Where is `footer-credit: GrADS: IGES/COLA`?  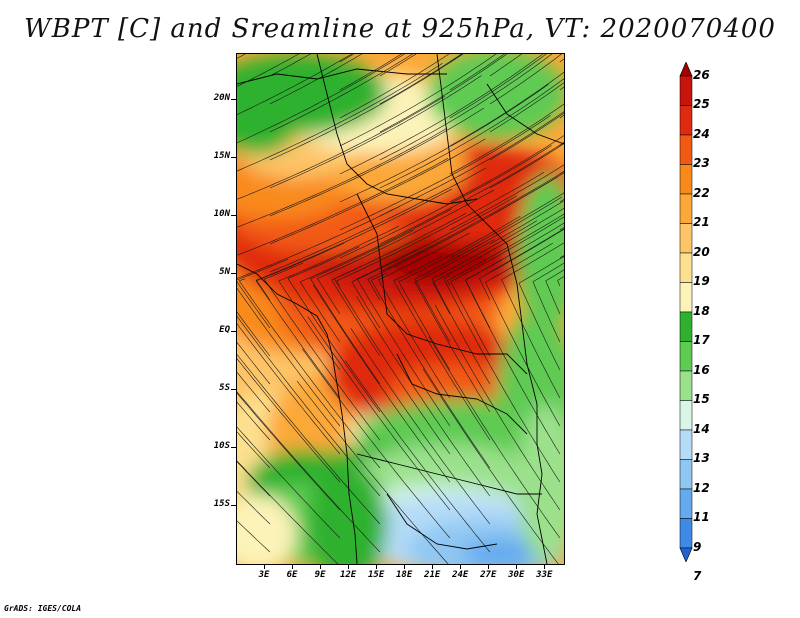
footer-credit: GrADS: IGES/COLA is located at coordinates (43, 608).